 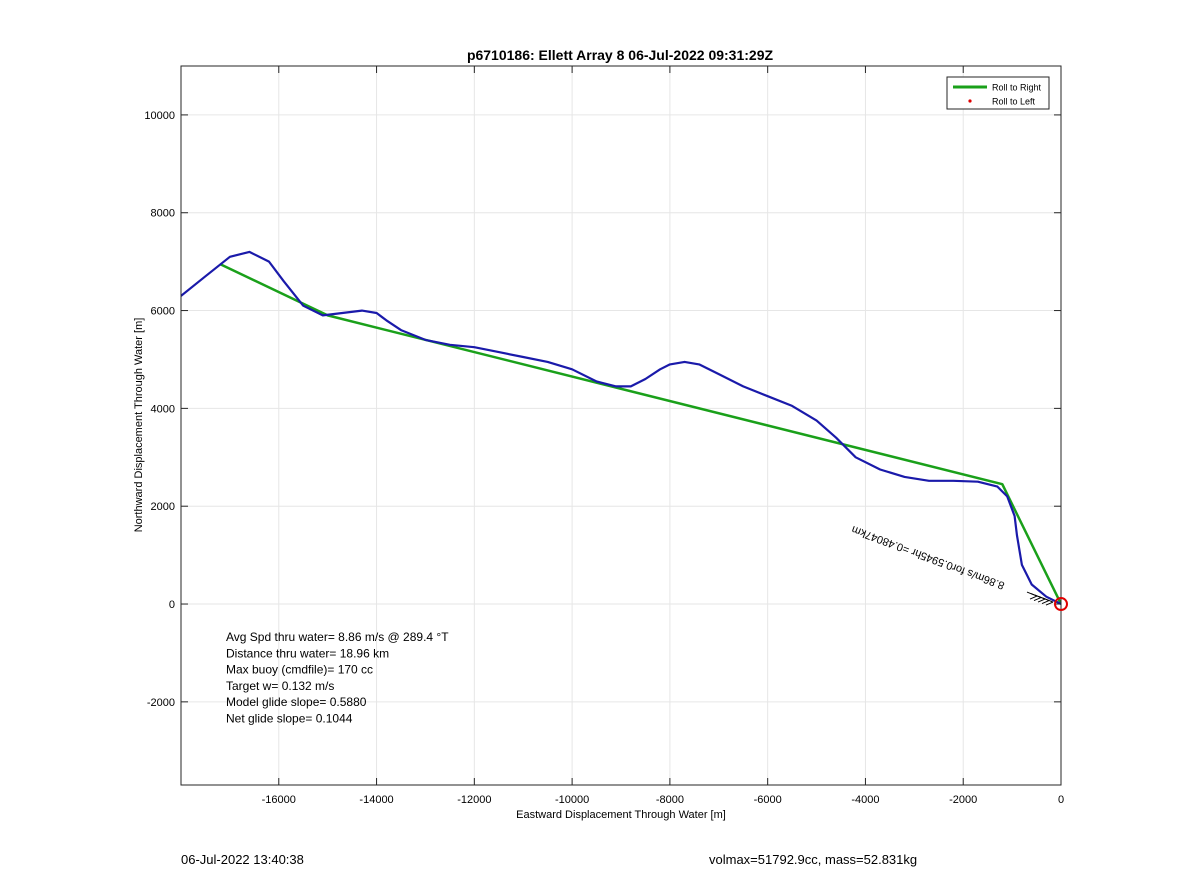 What do you see at coordinates (242, 859) in the screenshot?
I see `footer-timestamp: 06-Jul-2022 13:40:38` at bounding box center [242, 859].